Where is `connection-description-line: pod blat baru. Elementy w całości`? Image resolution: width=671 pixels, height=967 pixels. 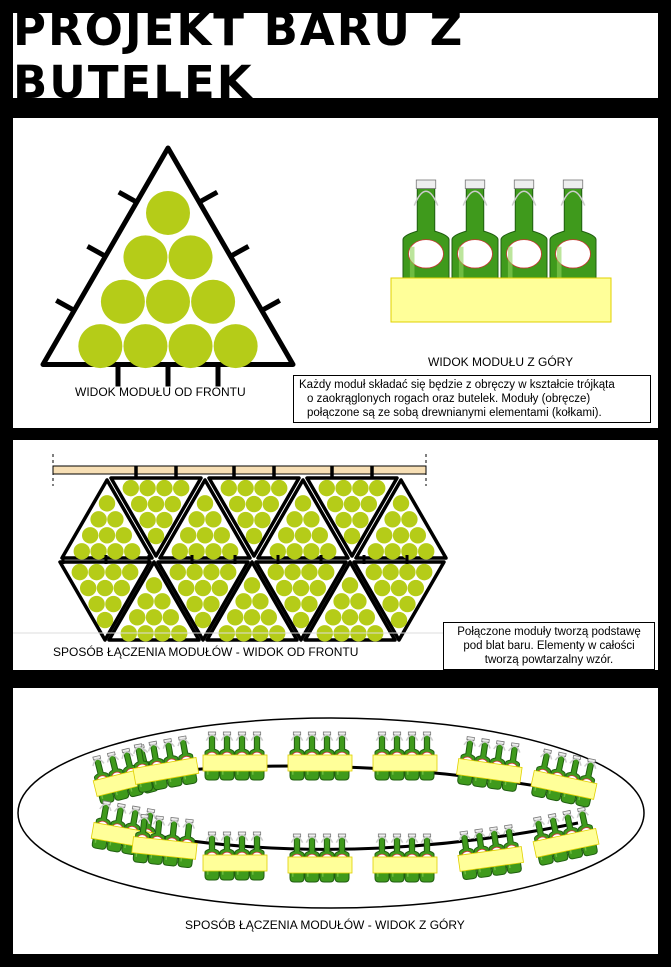
connection-description-line: pod blat baru. Elementy w całości is located at coordinates (549, 646).